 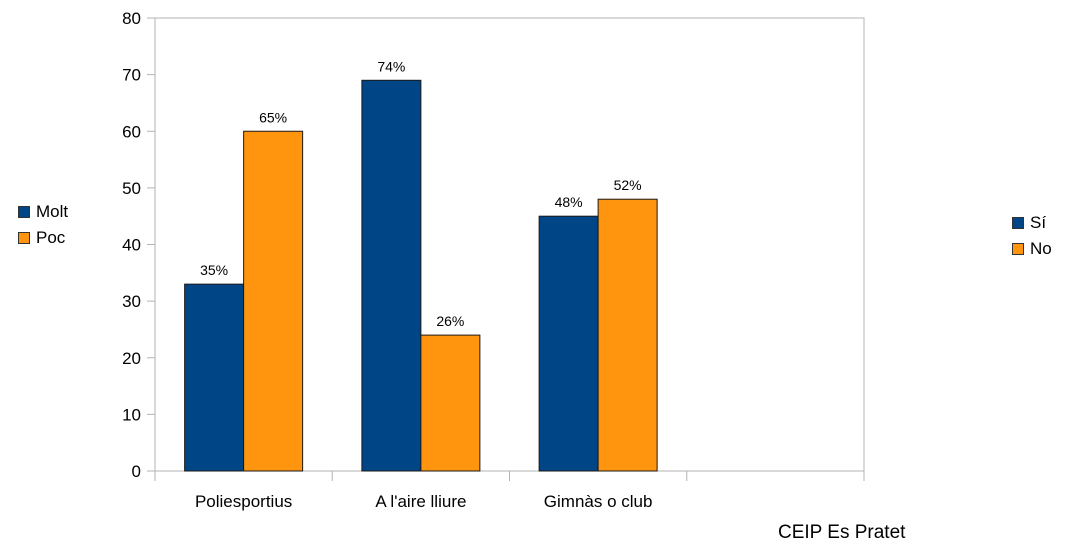 I want to click on y-tick-label: 50, so click(x=131, y=188).